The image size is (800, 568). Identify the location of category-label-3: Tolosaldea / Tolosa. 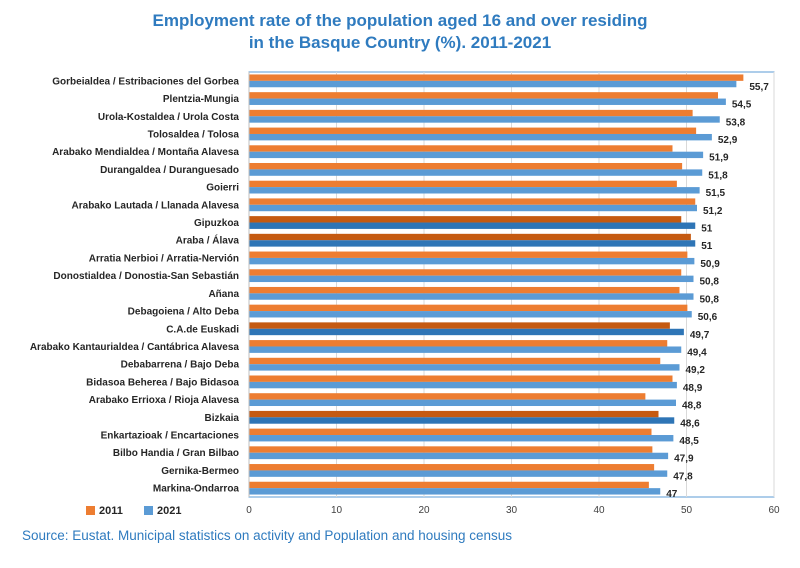
(194, 134).